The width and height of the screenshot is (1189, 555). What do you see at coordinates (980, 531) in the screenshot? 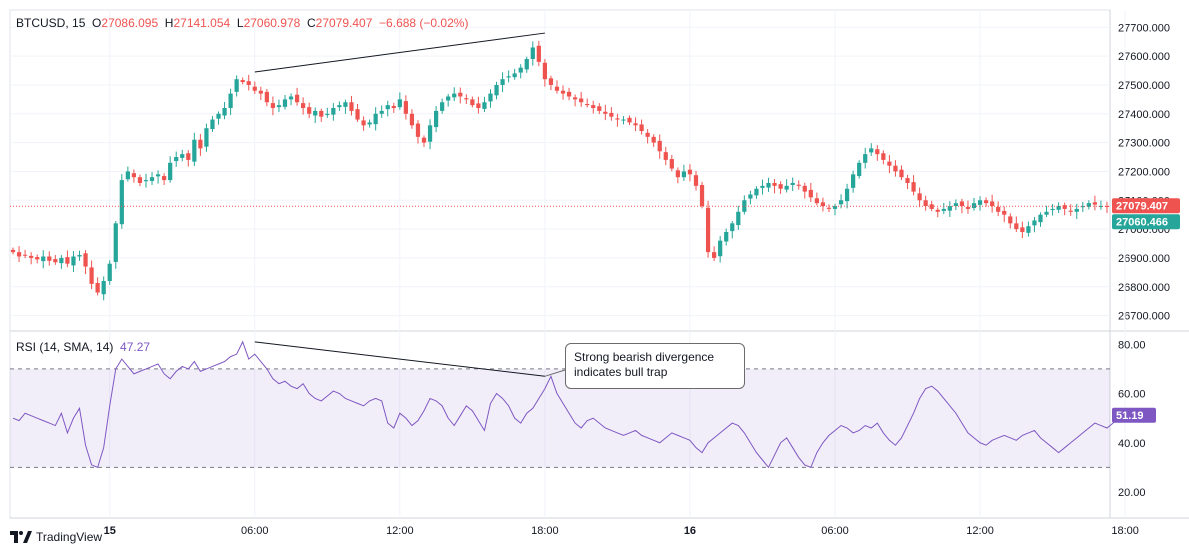
I see `time-tick-label: 12:00` at bounding box center [980, 531].